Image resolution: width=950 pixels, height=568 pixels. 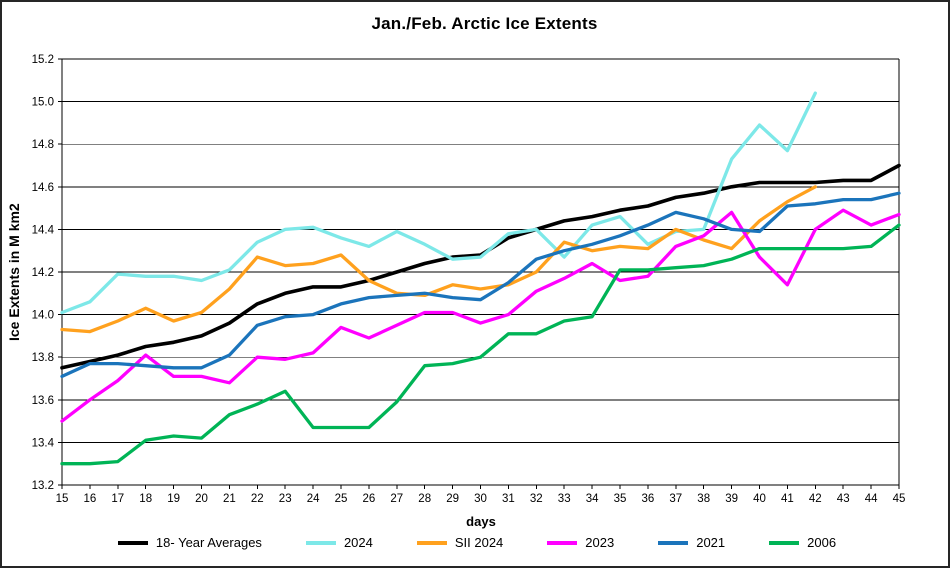 What do you see at coordinates (787, 499) in the screenshot?
I see `x-tick-label: 41` at bounding box center [787, 499].